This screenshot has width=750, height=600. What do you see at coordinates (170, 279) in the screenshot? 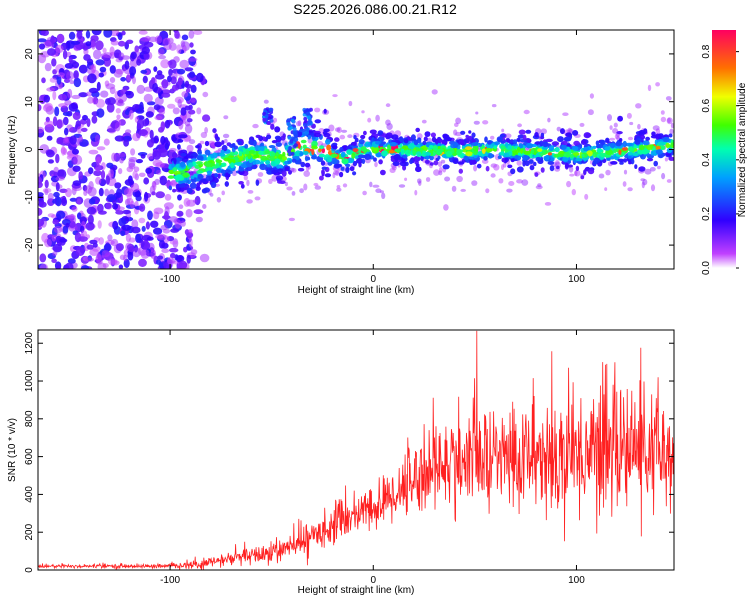
I see `x-tick-label: -100` at bounding box center [170, 279].